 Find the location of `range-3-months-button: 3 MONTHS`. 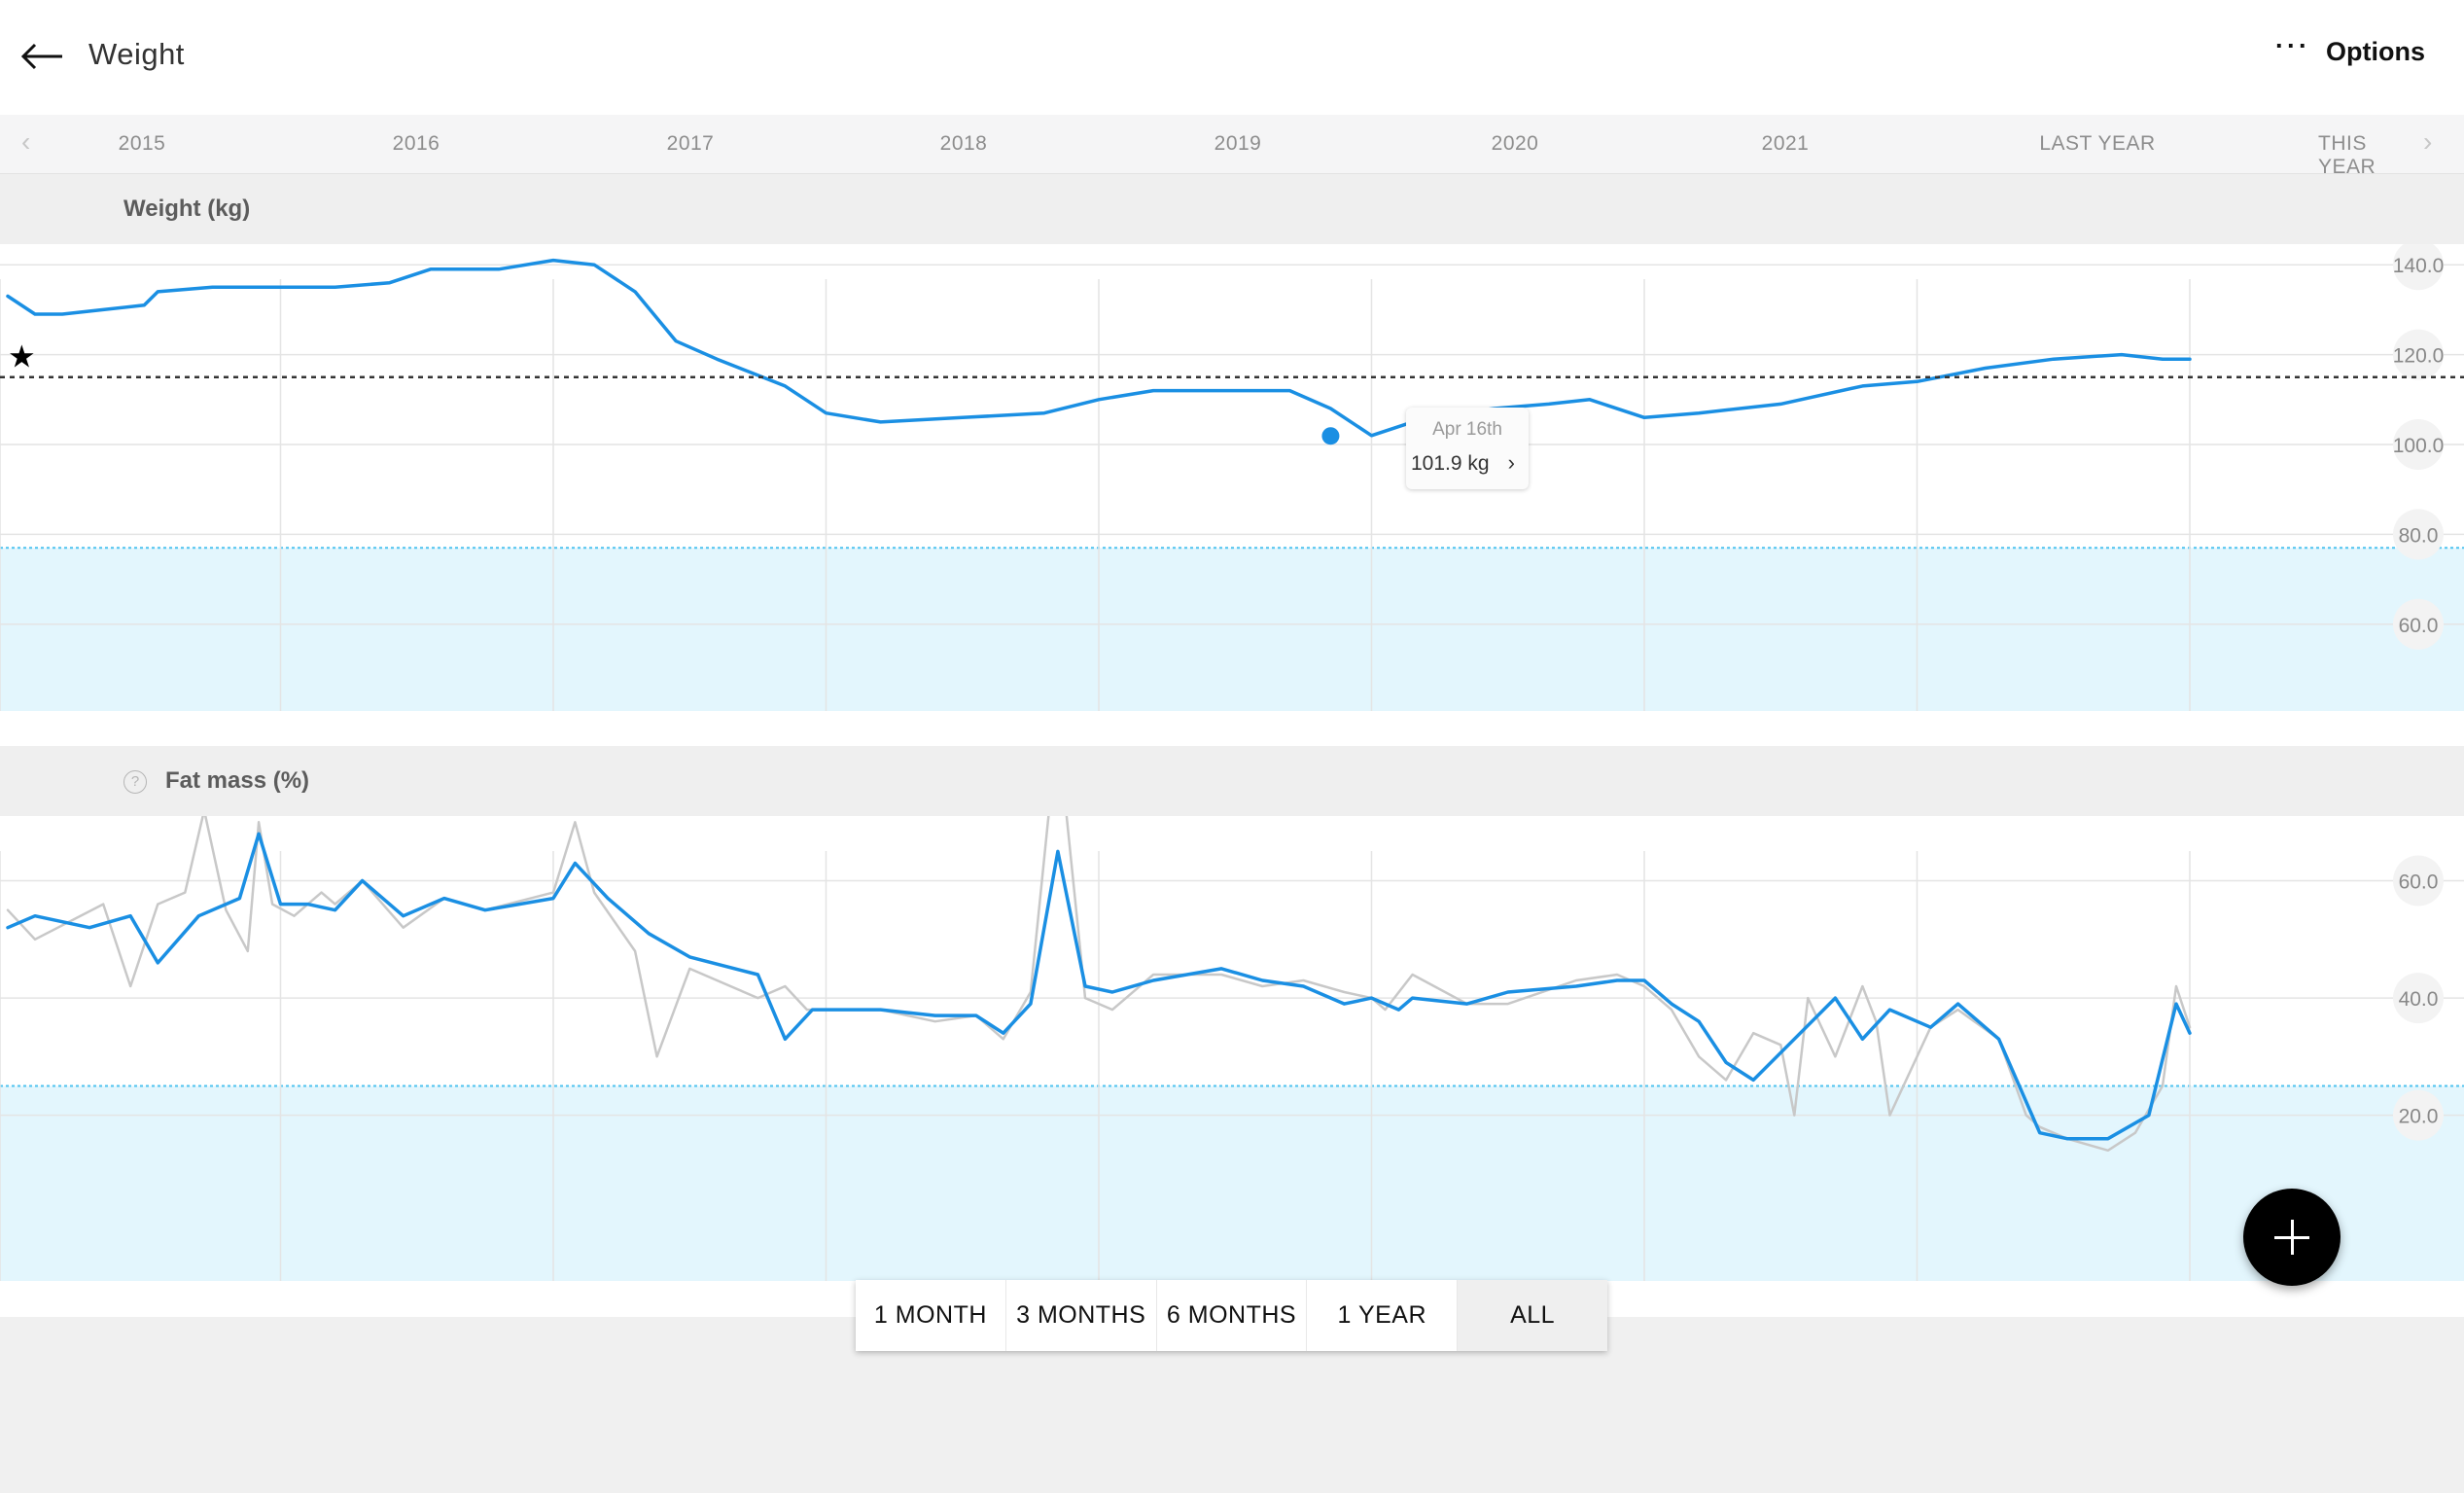

range-3-months-button: 3 MONTHS is located at coordinates (1081, 1315).